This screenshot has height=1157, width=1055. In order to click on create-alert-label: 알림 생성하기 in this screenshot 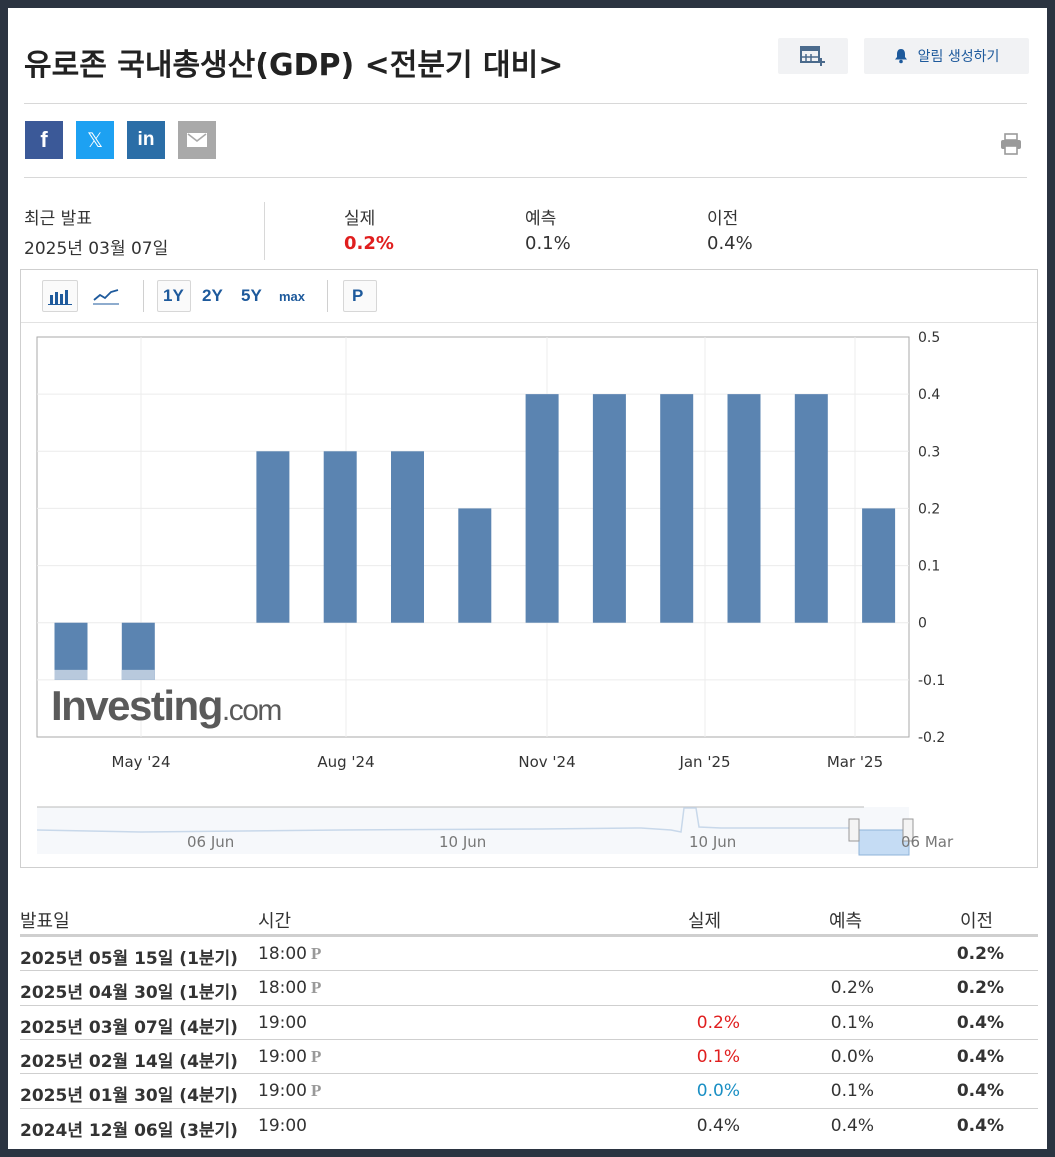, I will do `click(958, 57)`.